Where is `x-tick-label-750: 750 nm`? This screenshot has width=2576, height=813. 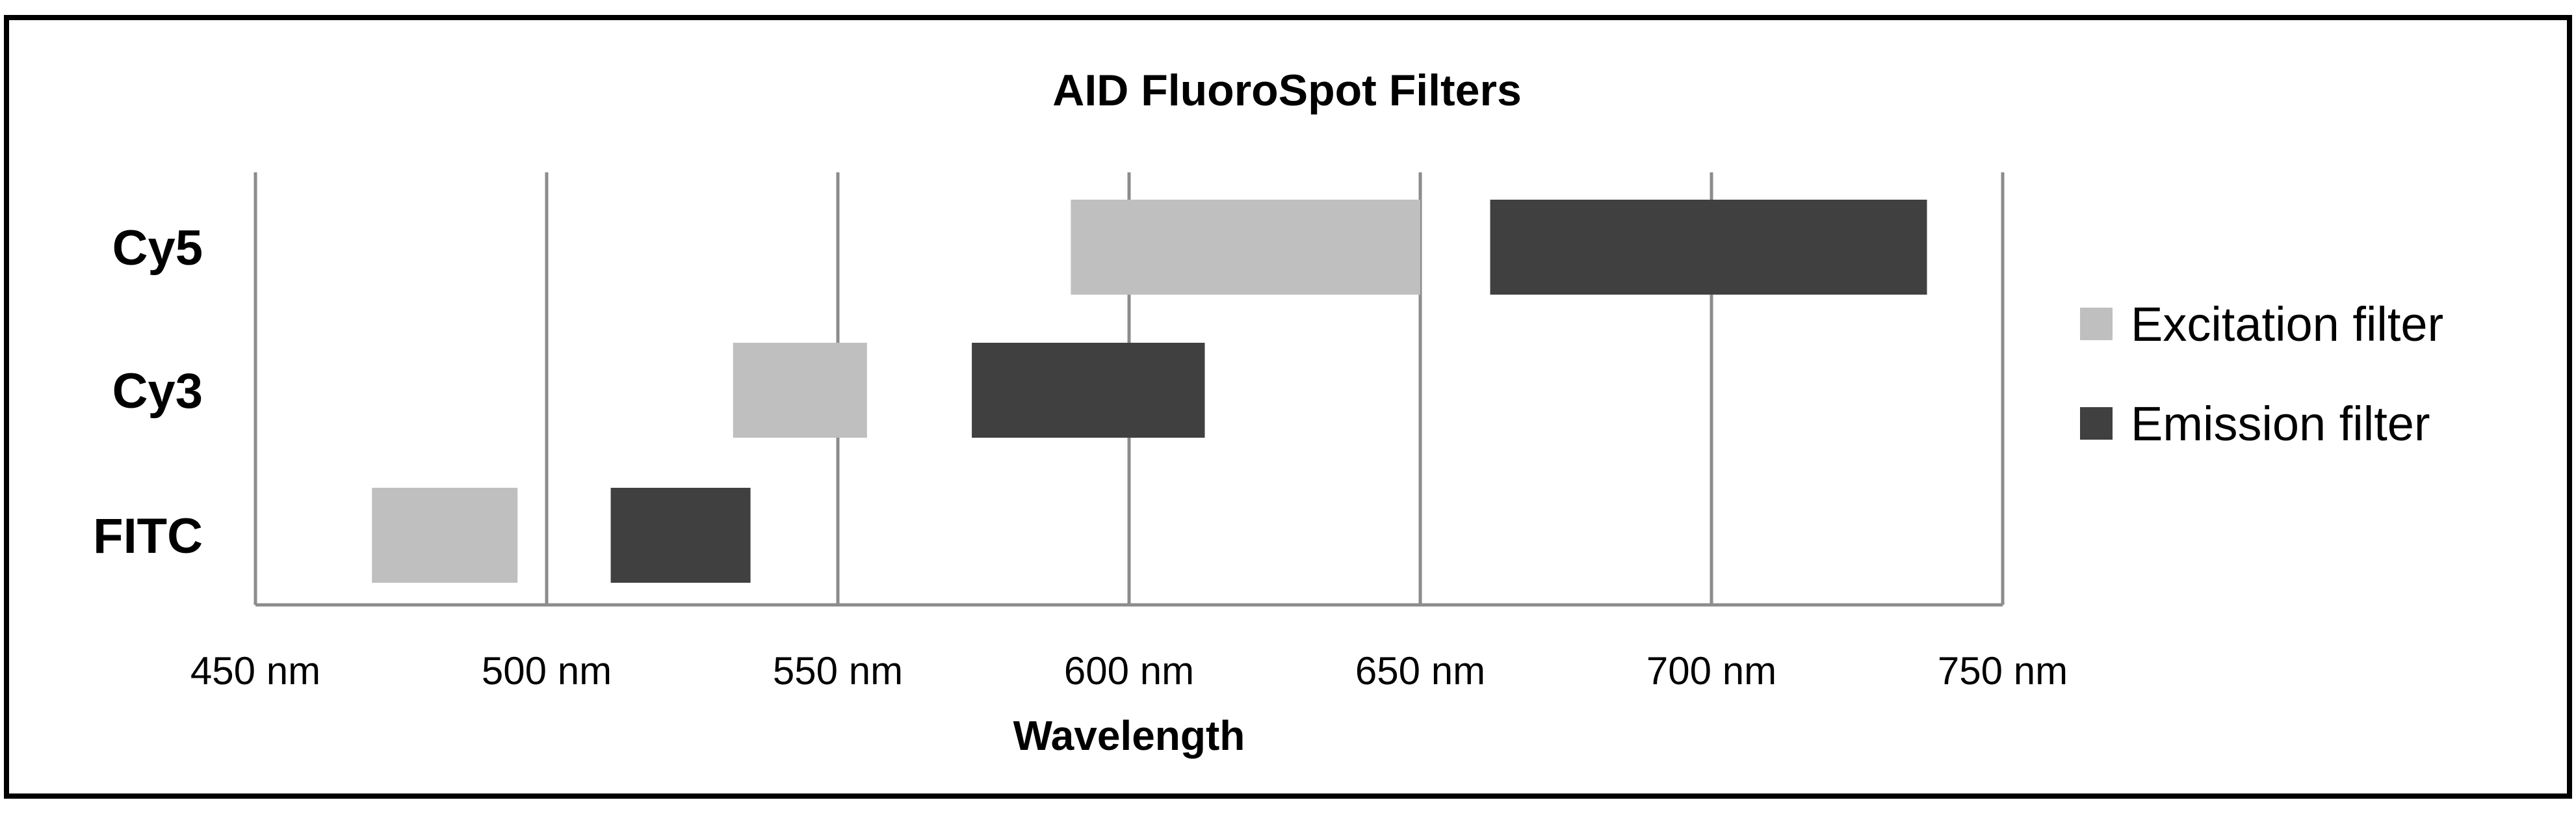
x-tick-label-750: 750 nm is located at coordinates (2003, 671).